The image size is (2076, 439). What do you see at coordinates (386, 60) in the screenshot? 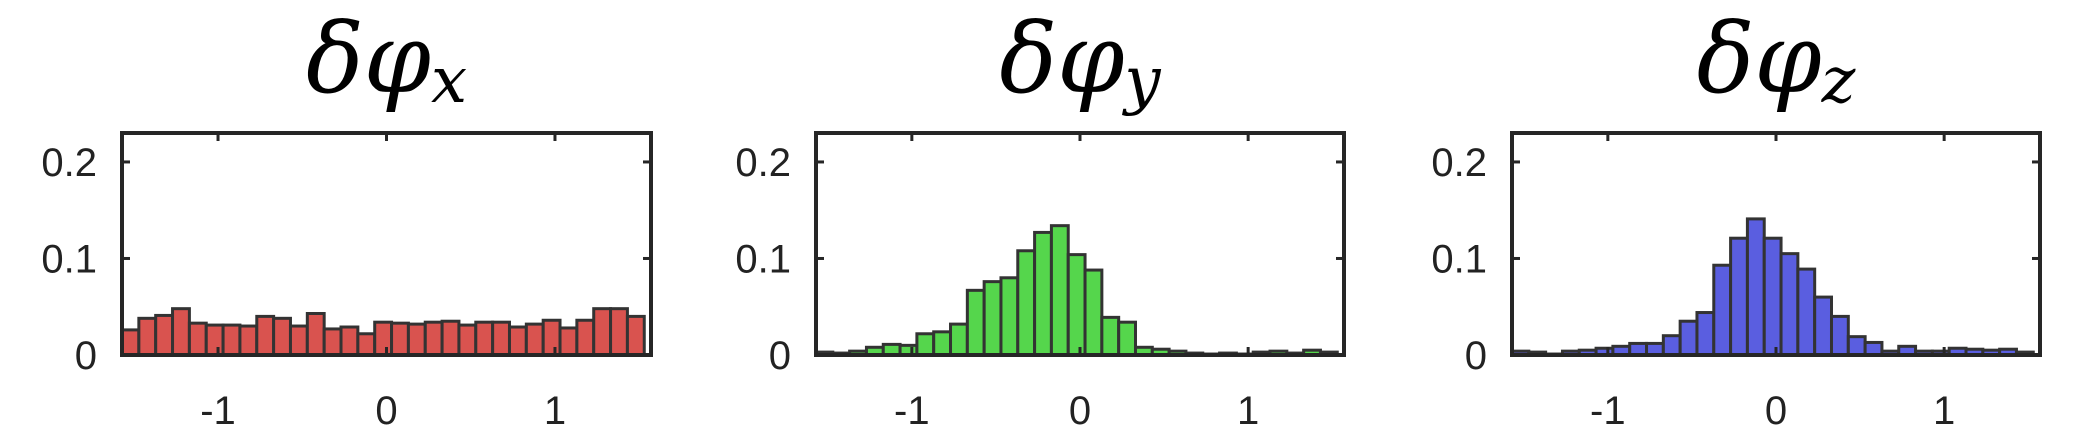
I see `chart-title: δφx` at bounding box center [386, 60].